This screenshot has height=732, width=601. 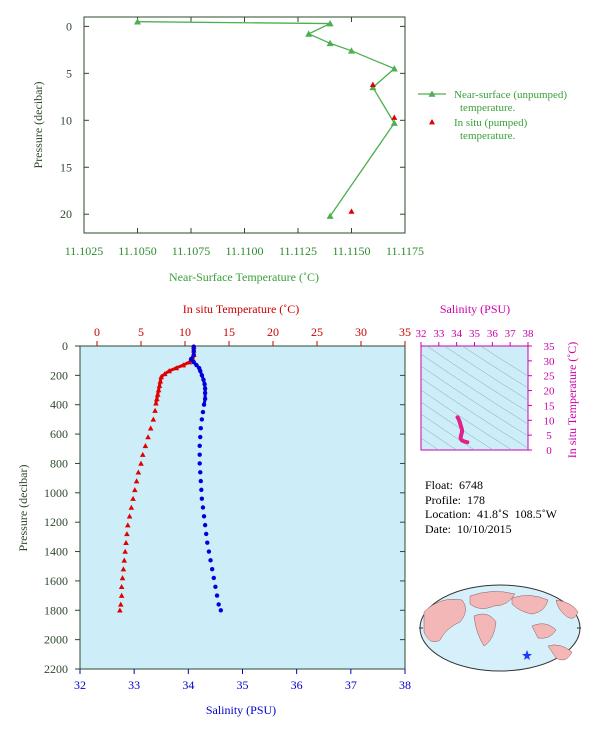 I want to click on ts-y-tick-label: 10, so click(x=550, y=421).